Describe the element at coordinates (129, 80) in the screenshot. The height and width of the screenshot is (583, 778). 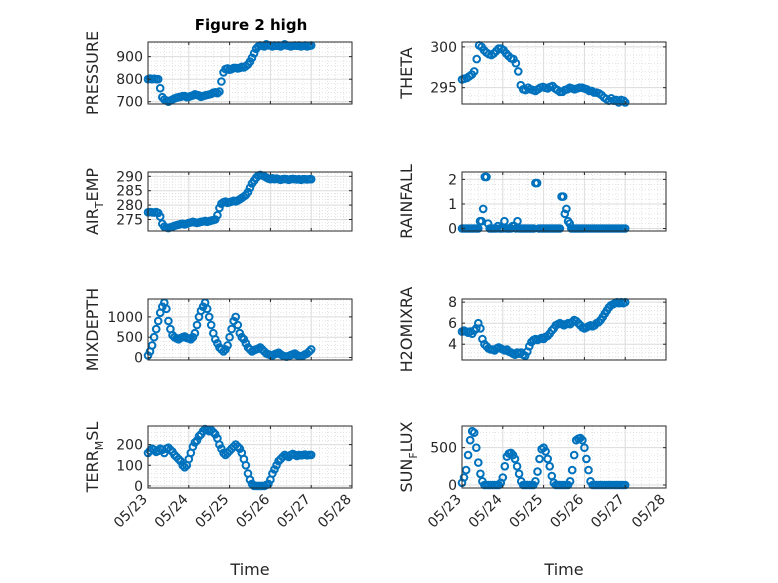
I see `y-tick-label: 800` at that location.